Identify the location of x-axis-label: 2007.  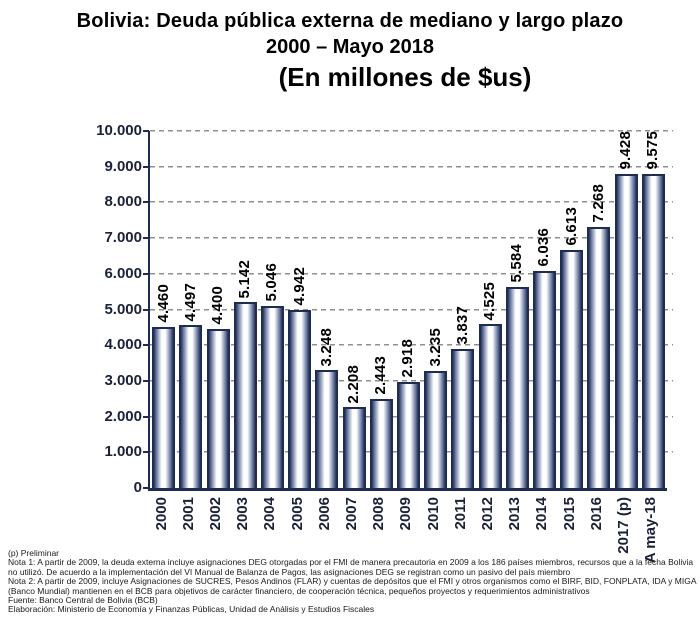
(352, 514).